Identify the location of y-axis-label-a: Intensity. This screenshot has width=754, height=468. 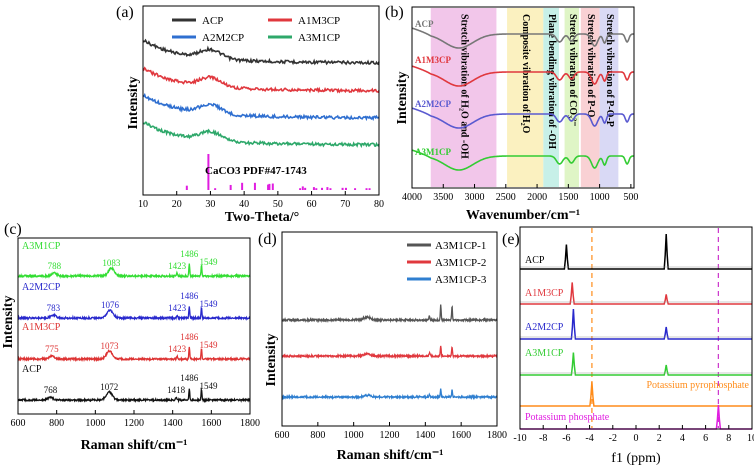
(133, 103).